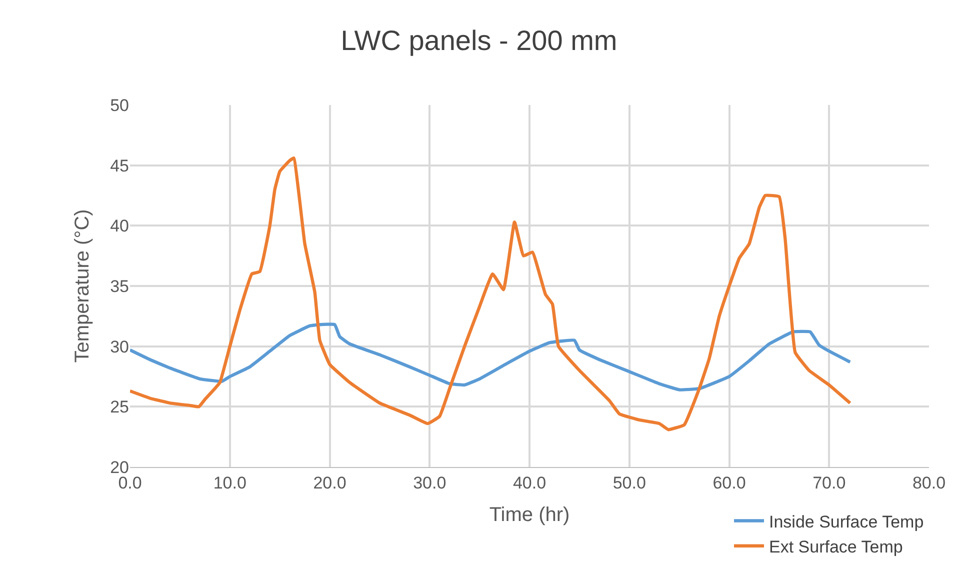 The image size is (958, 577). I want to click on x-axis-title: Time (hr), so click(529, 515).